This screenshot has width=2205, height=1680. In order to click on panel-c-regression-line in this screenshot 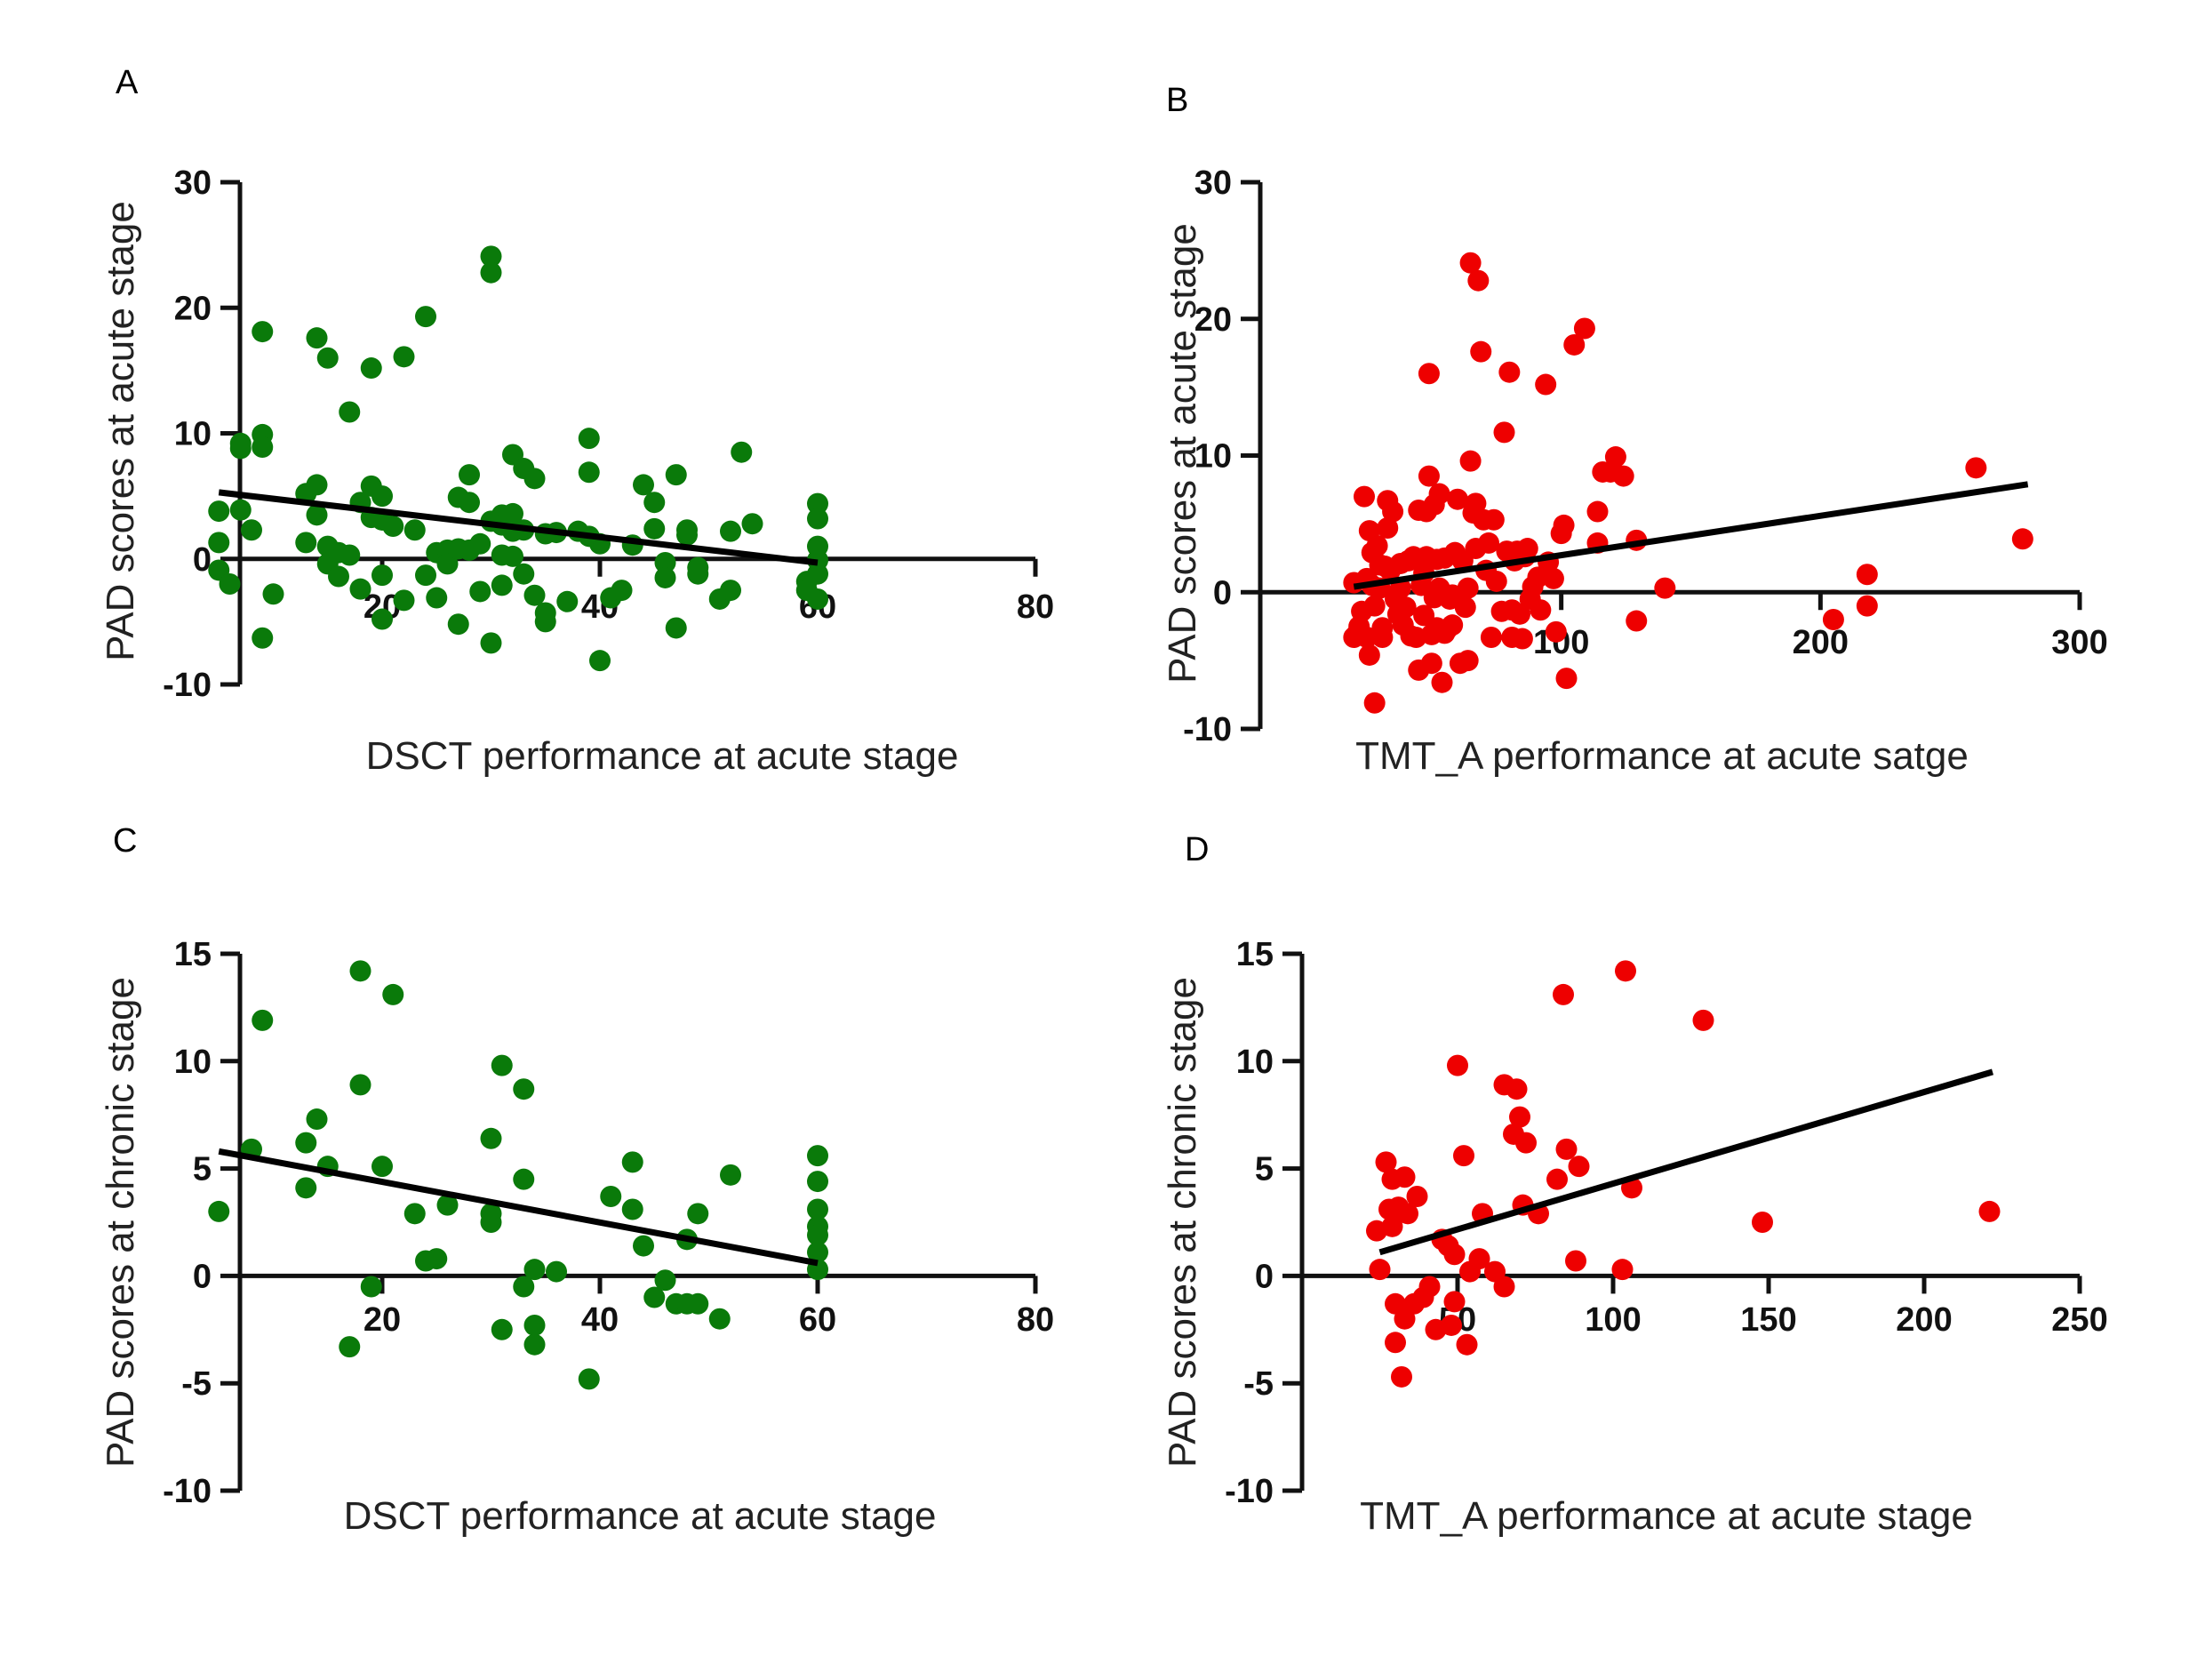, I will do `click(518, 1207)`.